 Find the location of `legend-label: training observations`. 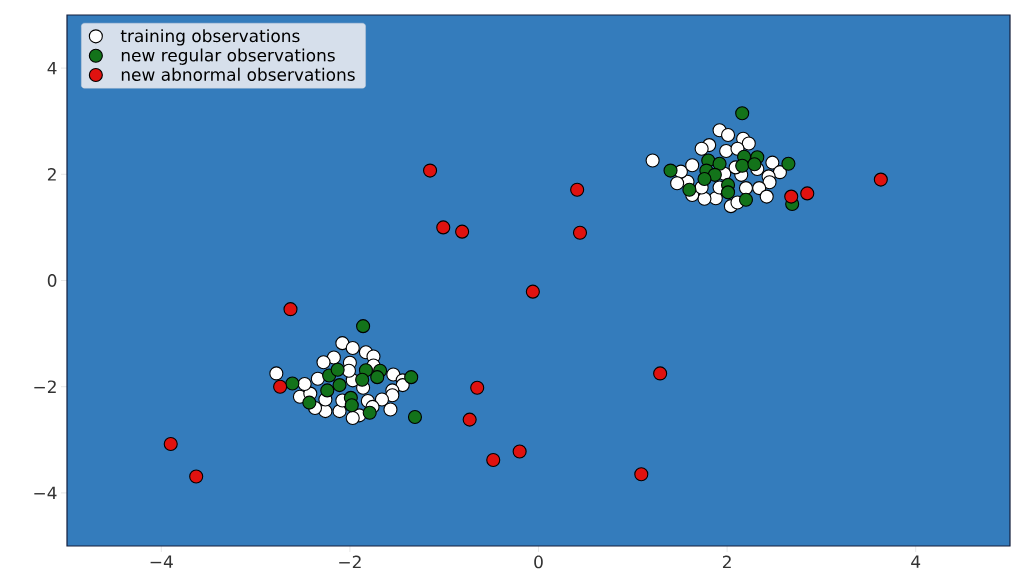

legend-label: training observations is located at coordinates (210, 37).